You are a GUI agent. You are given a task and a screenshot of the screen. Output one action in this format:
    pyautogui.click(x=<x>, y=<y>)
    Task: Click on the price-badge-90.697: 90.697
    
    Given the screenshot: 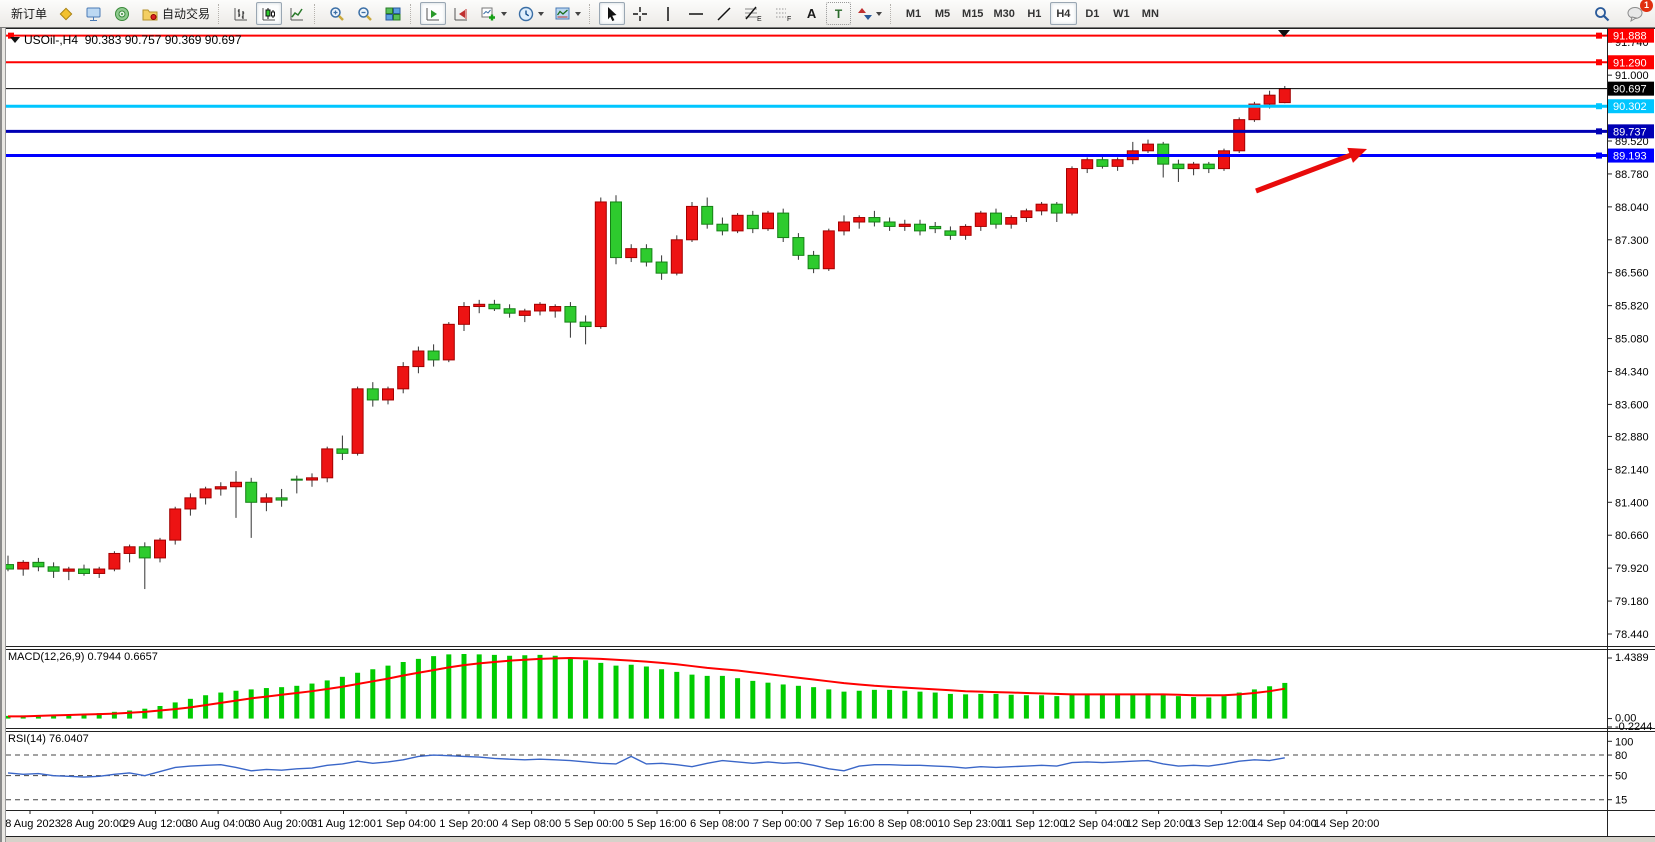 What is the action you would take?
    pyautogui.click(x=1631, y=88)
    